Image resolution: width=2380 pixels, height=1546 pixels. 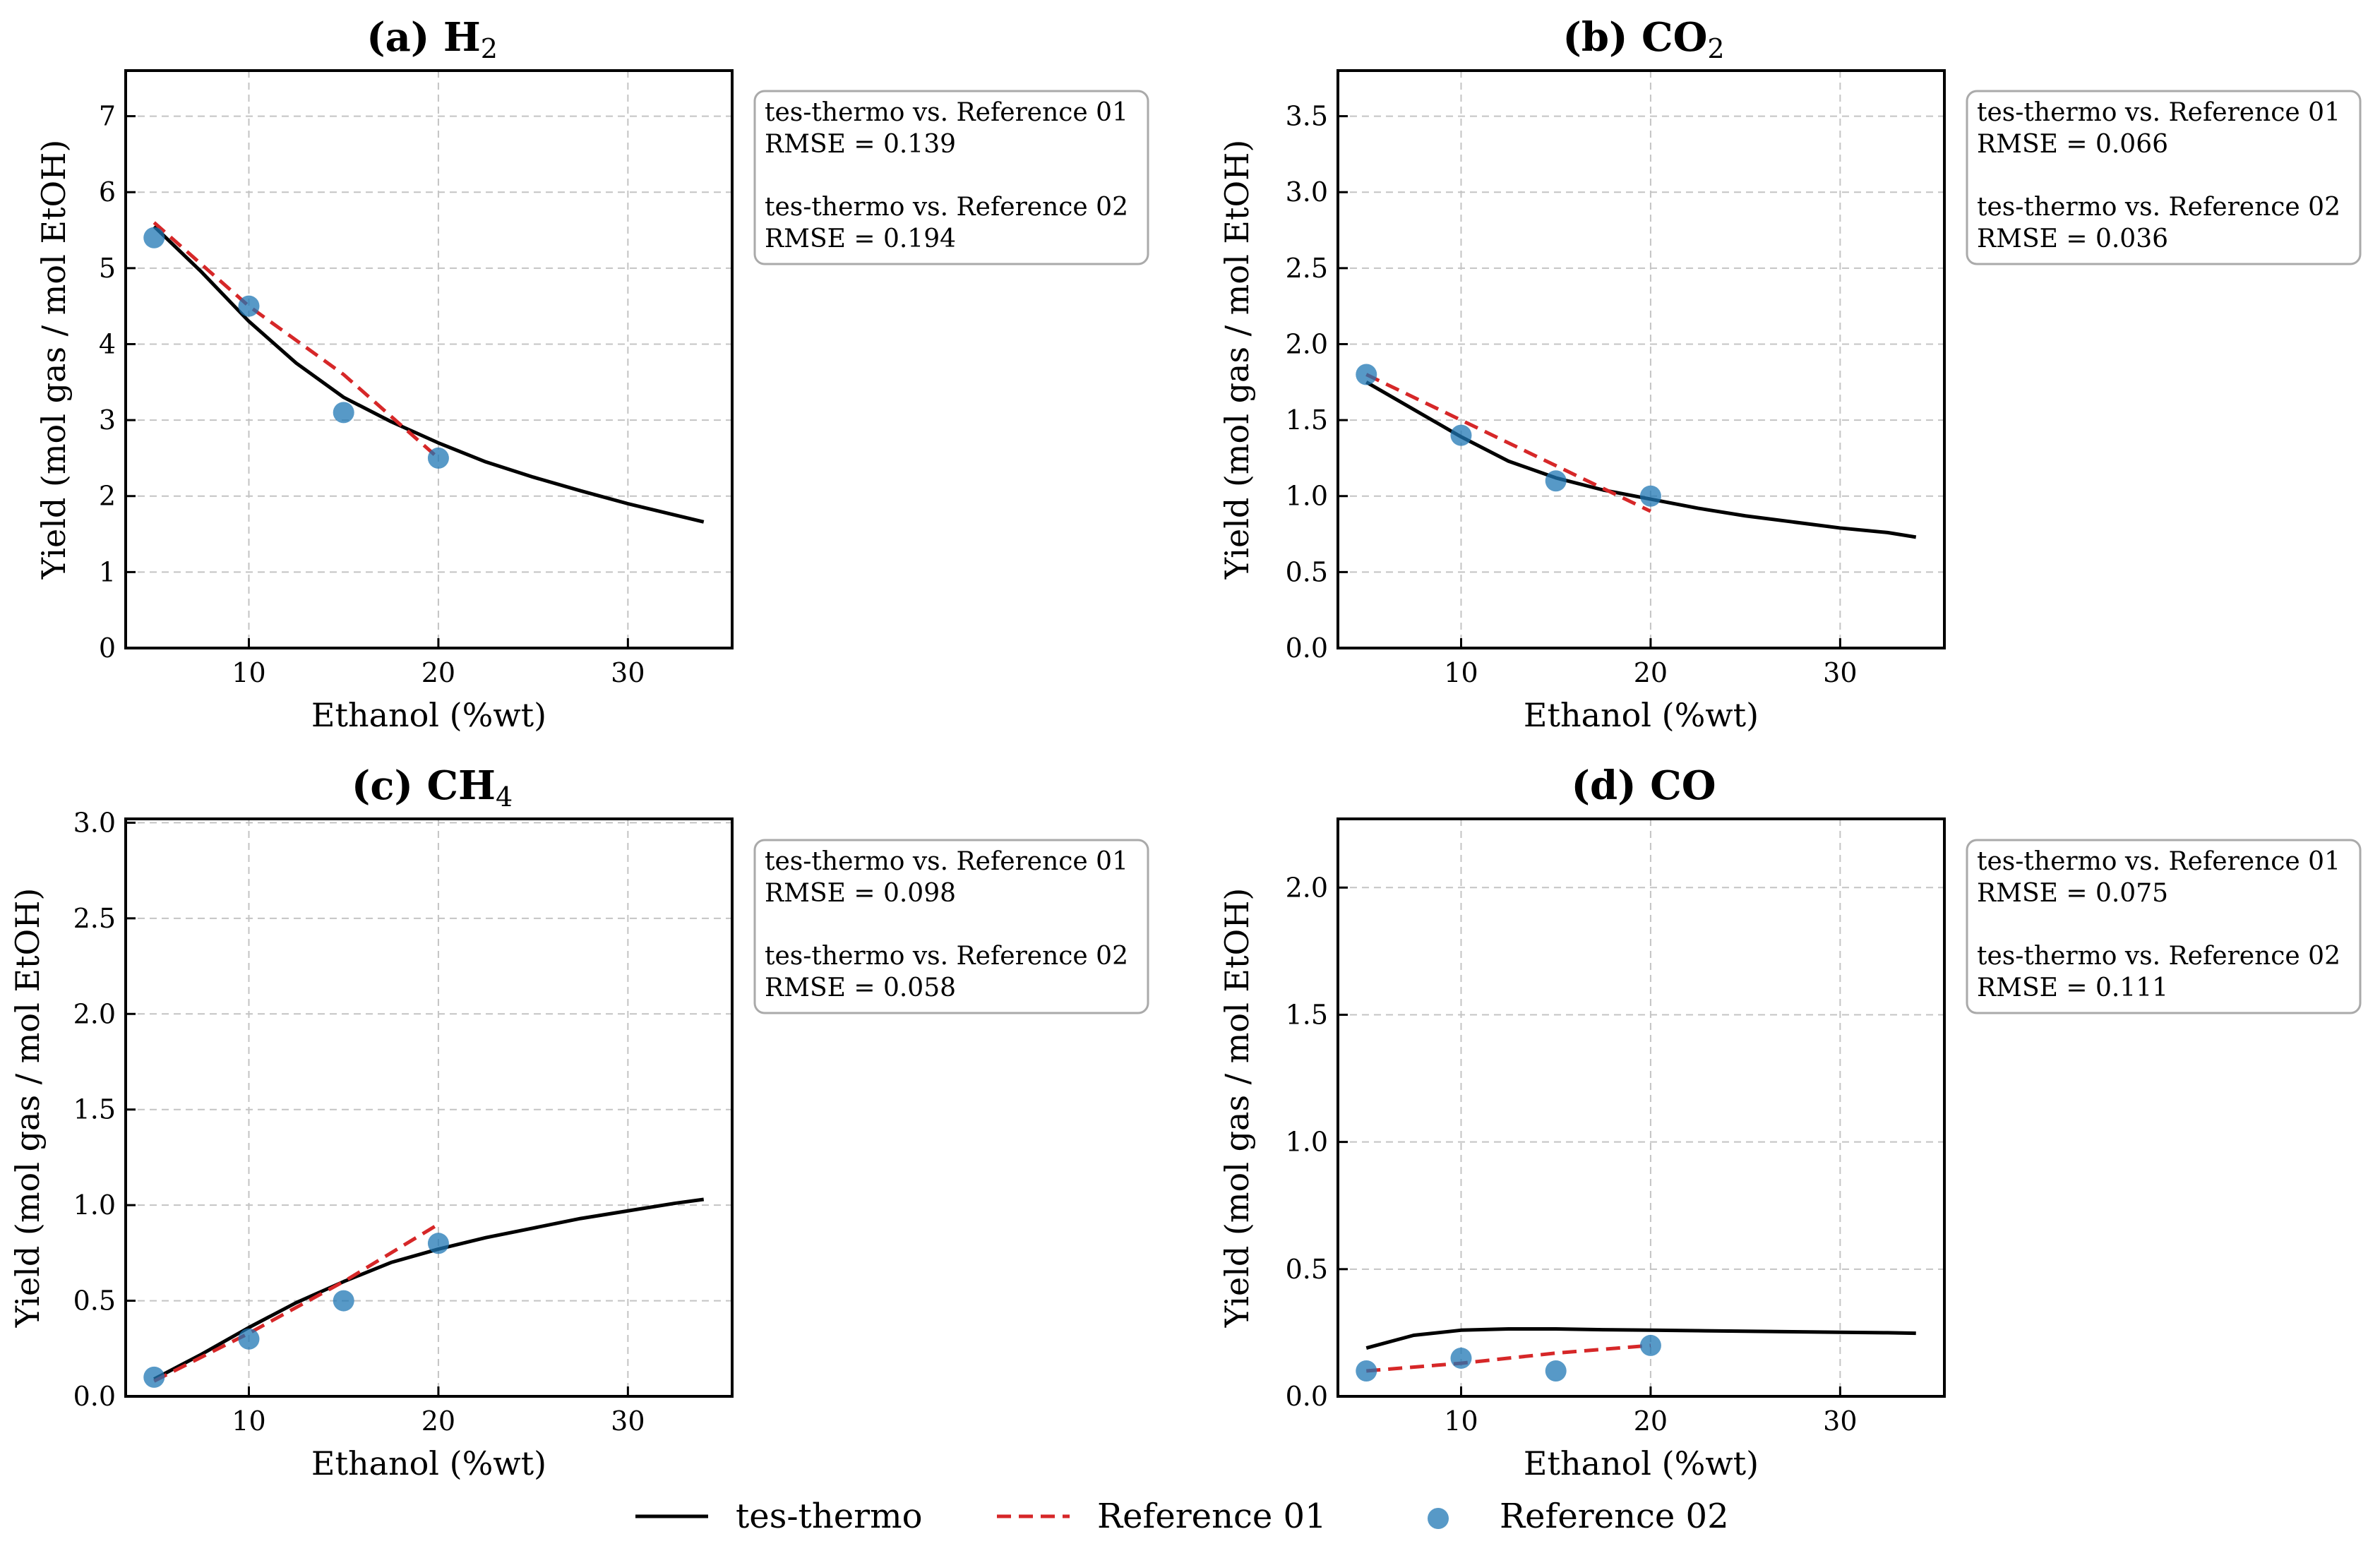 What do you see at coordinates (1644, 785) in the screenshot?
I see `chart-title: (d) CO` at bounding box center [1644, 785].